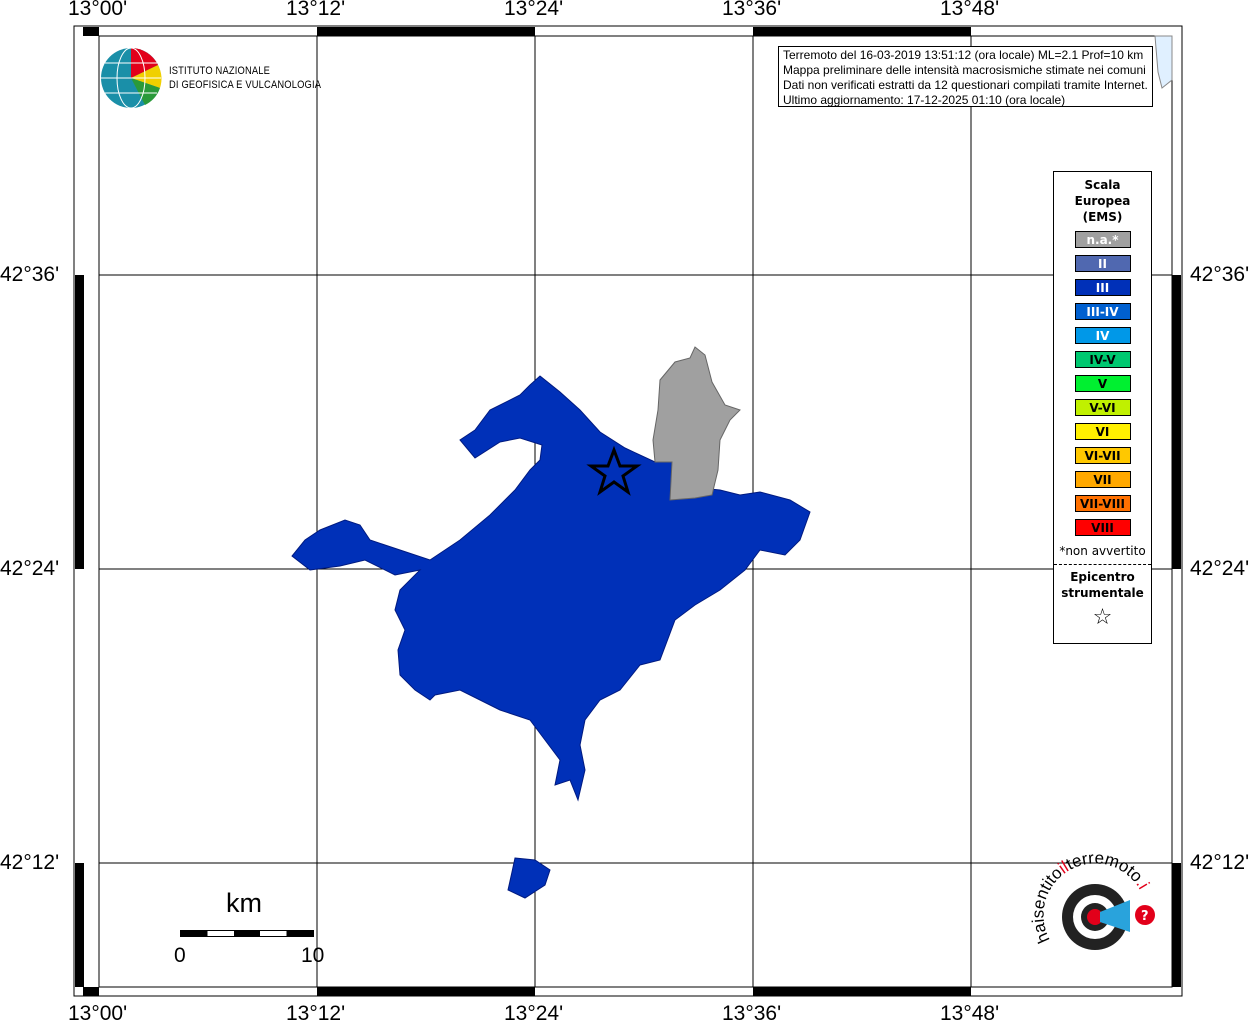 This screenshot has height=1024, width=1255. I want to click on scale-unit: km, so click(244, 903).